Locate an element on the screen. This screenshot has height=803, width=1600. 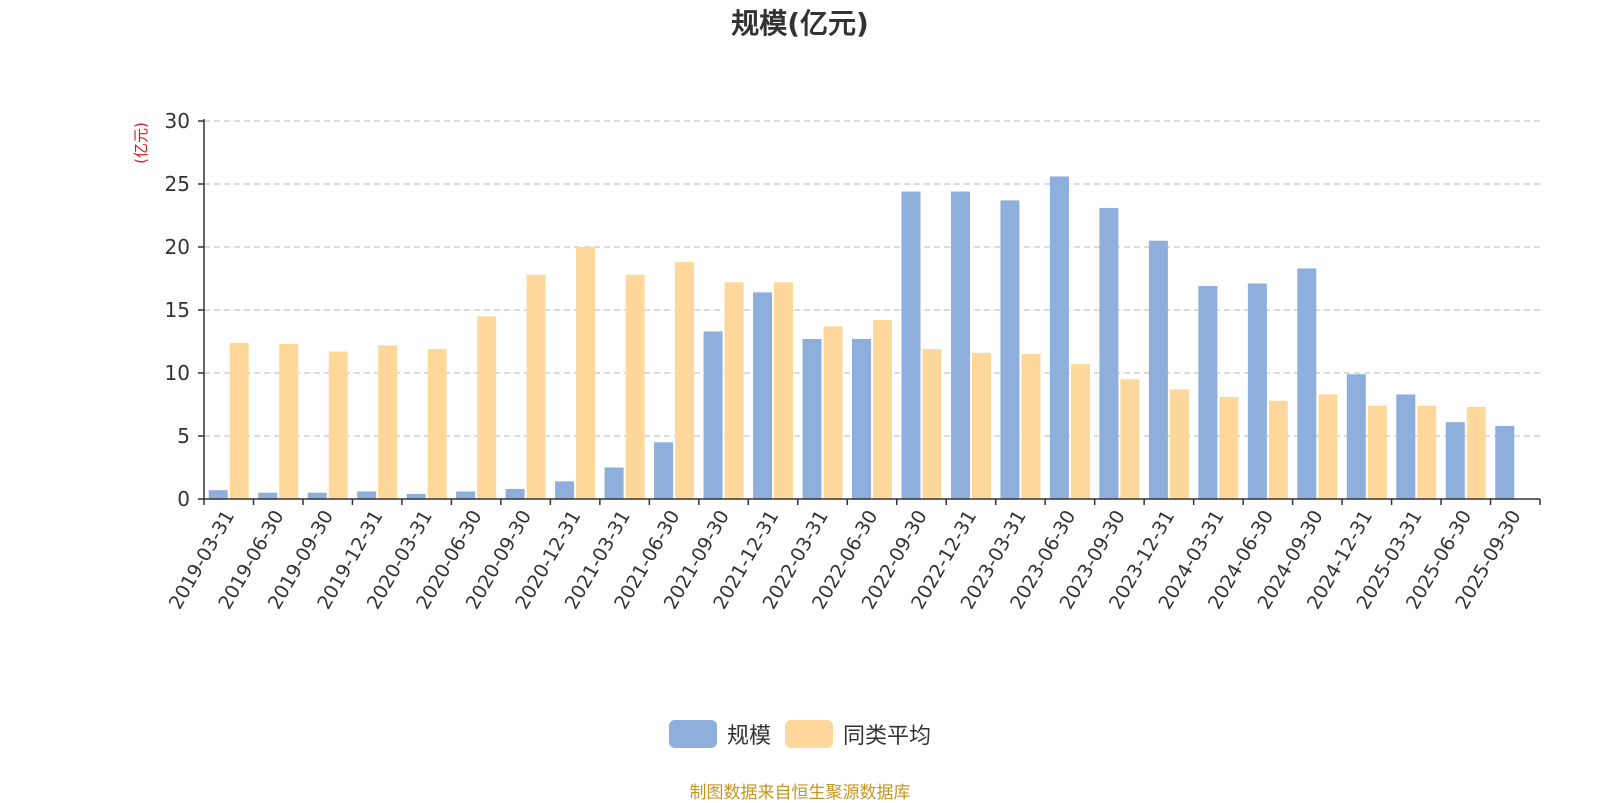
legend-item-scale: 规模 is located at coordinates (719, 734).